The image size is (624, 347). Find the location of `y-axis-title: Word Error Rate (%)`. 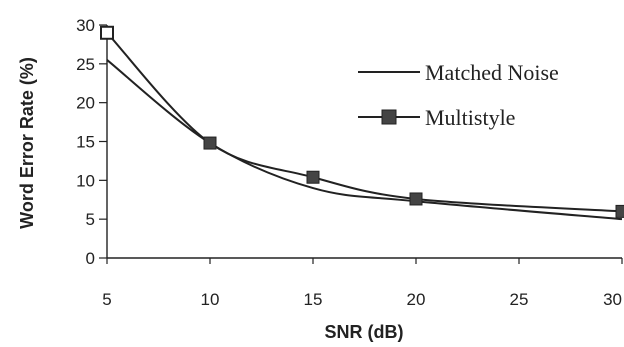

y-axis-title: Word Error Rate (%) is located at coordinates (27, 143).